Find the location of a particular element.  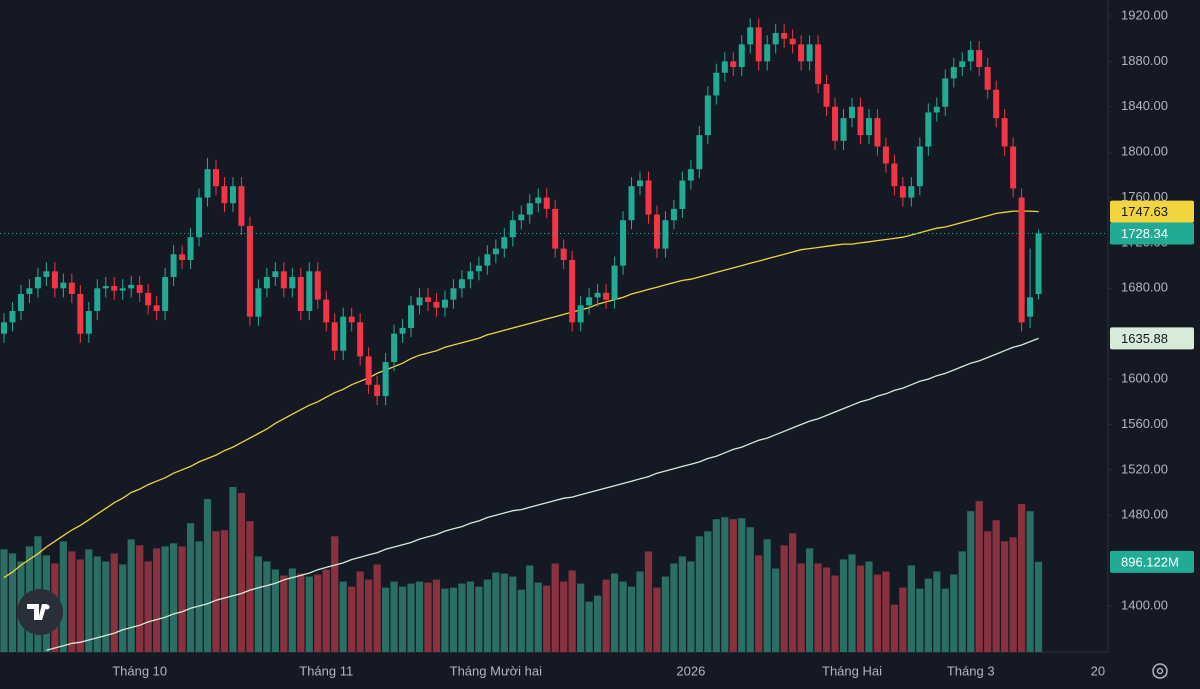

settings-icon is located at coordinates (1160, 671).